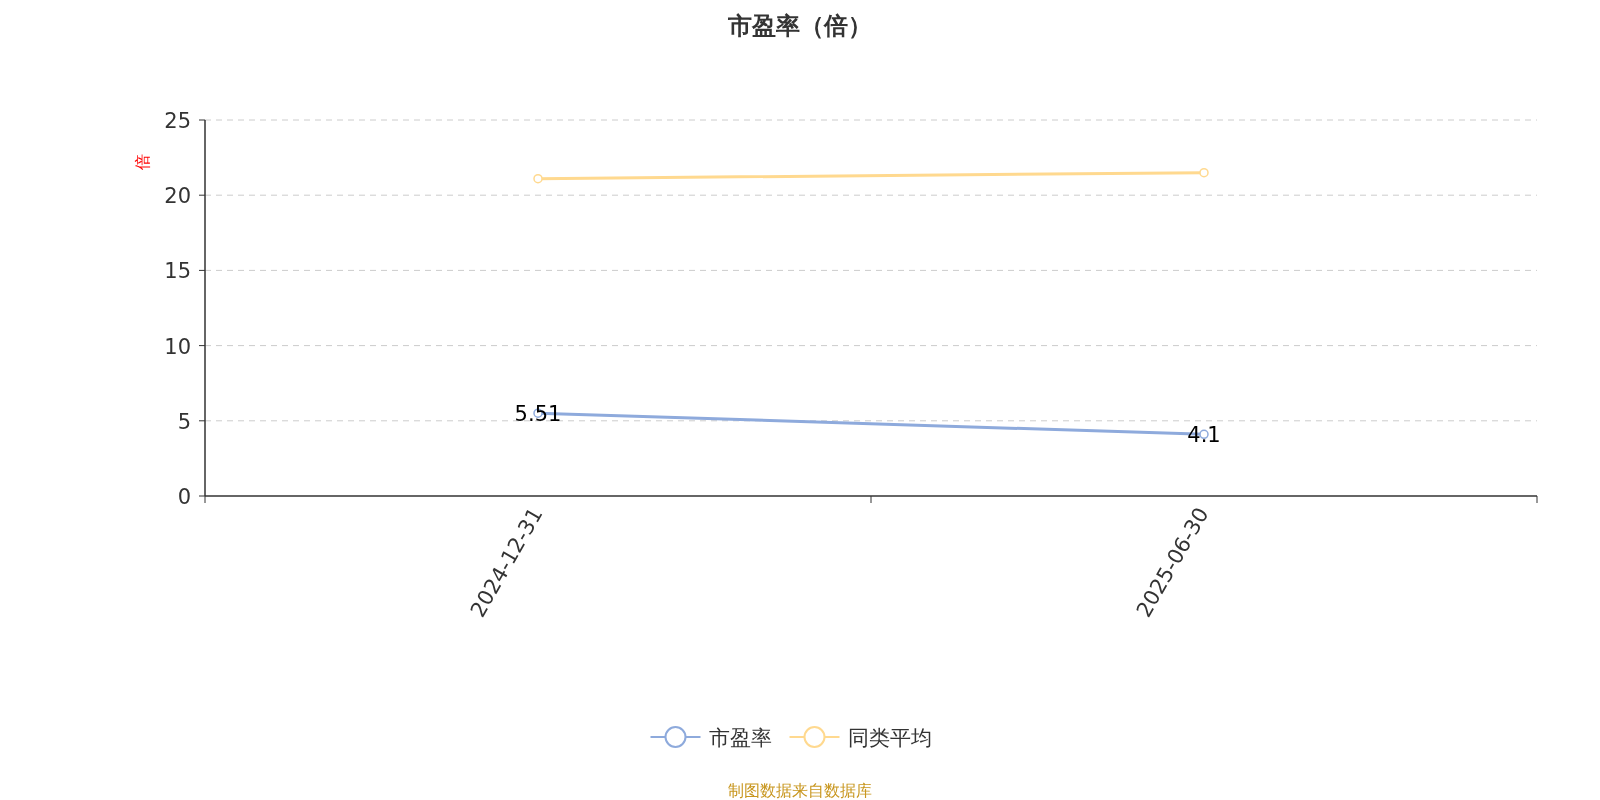 This screenshot has height=800, width=1600. Describe the element at coordinates (142, 162) in the screenshot. I see `y-axis-title: 倍` at that location.